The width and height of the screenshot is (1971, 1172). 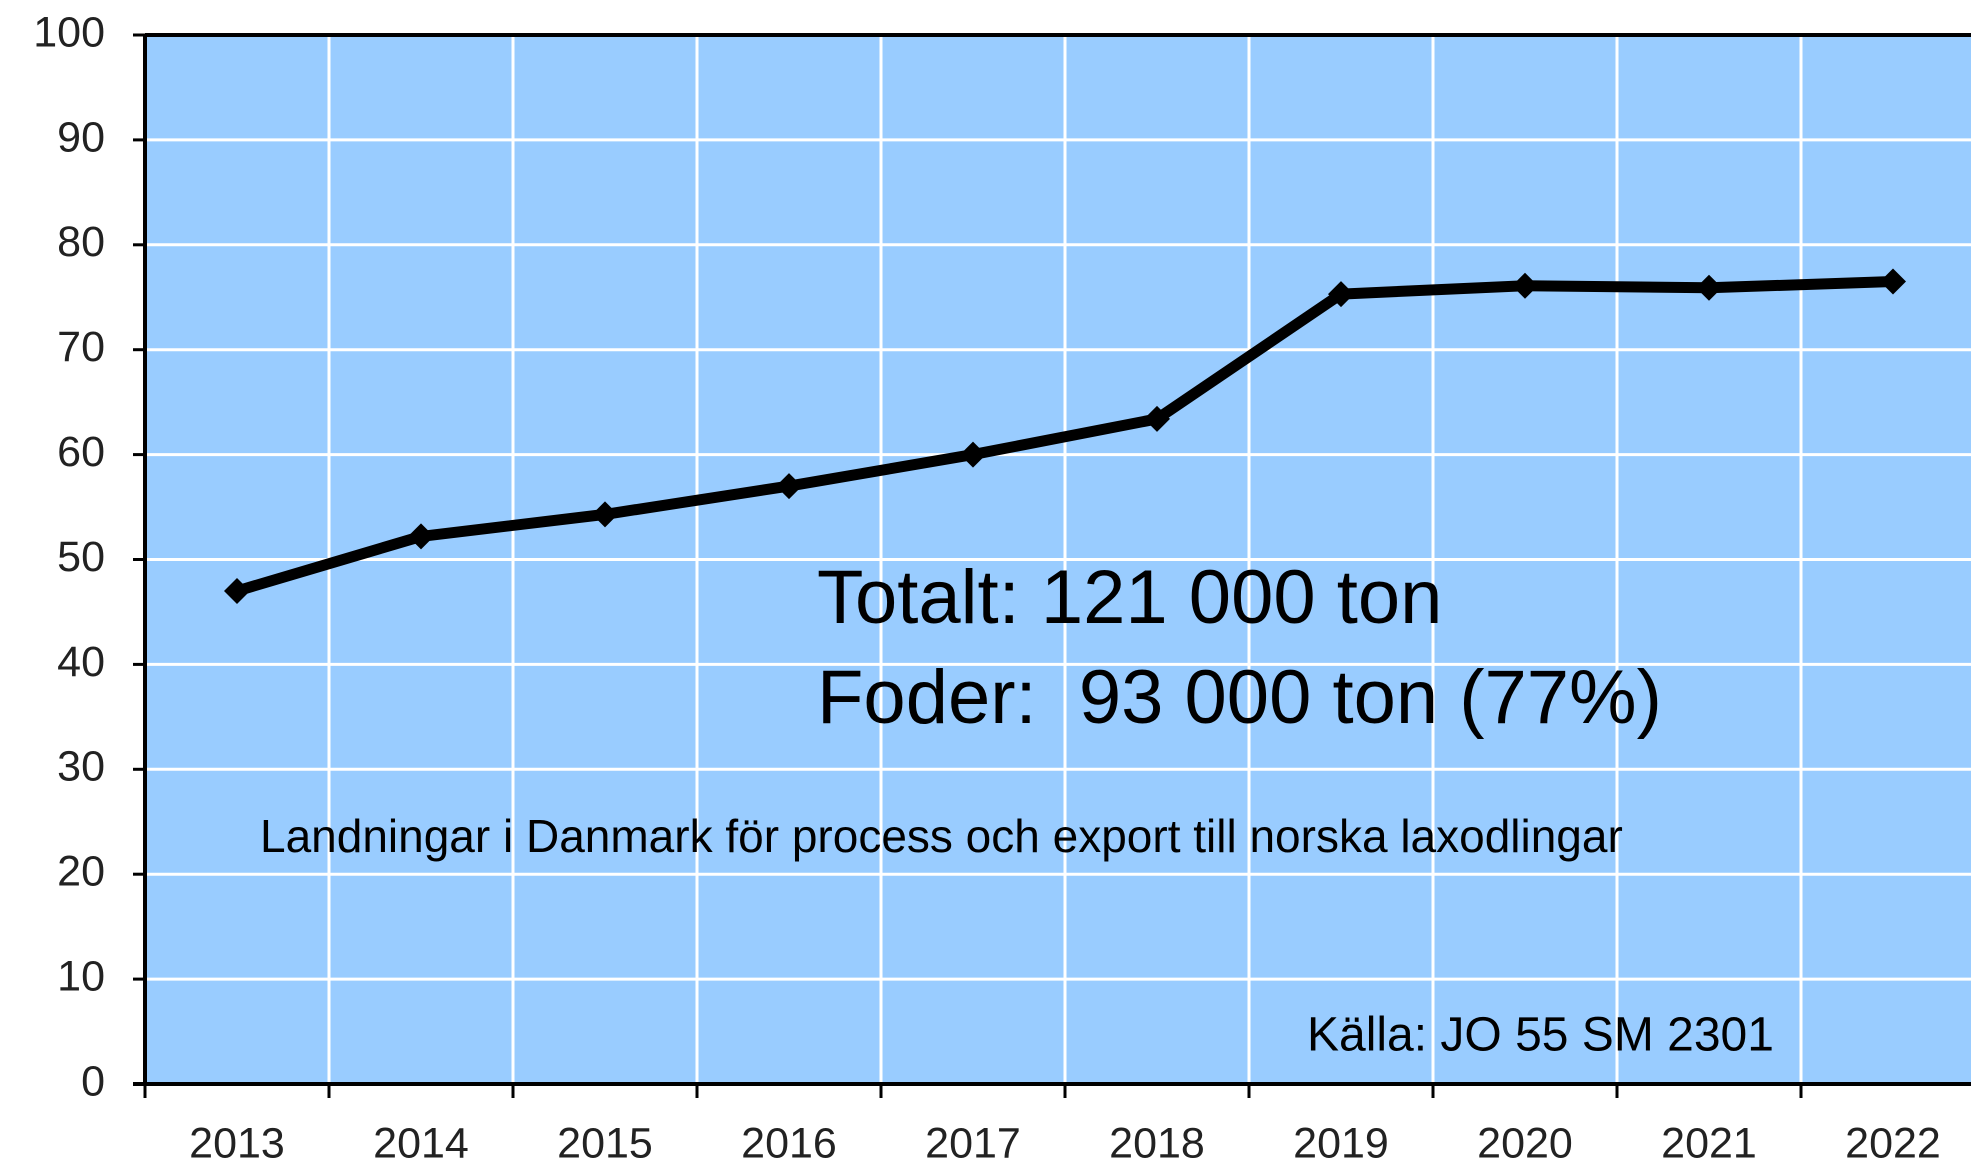 I want to click on y-tick-label: 100, so click(x=69, y=32).